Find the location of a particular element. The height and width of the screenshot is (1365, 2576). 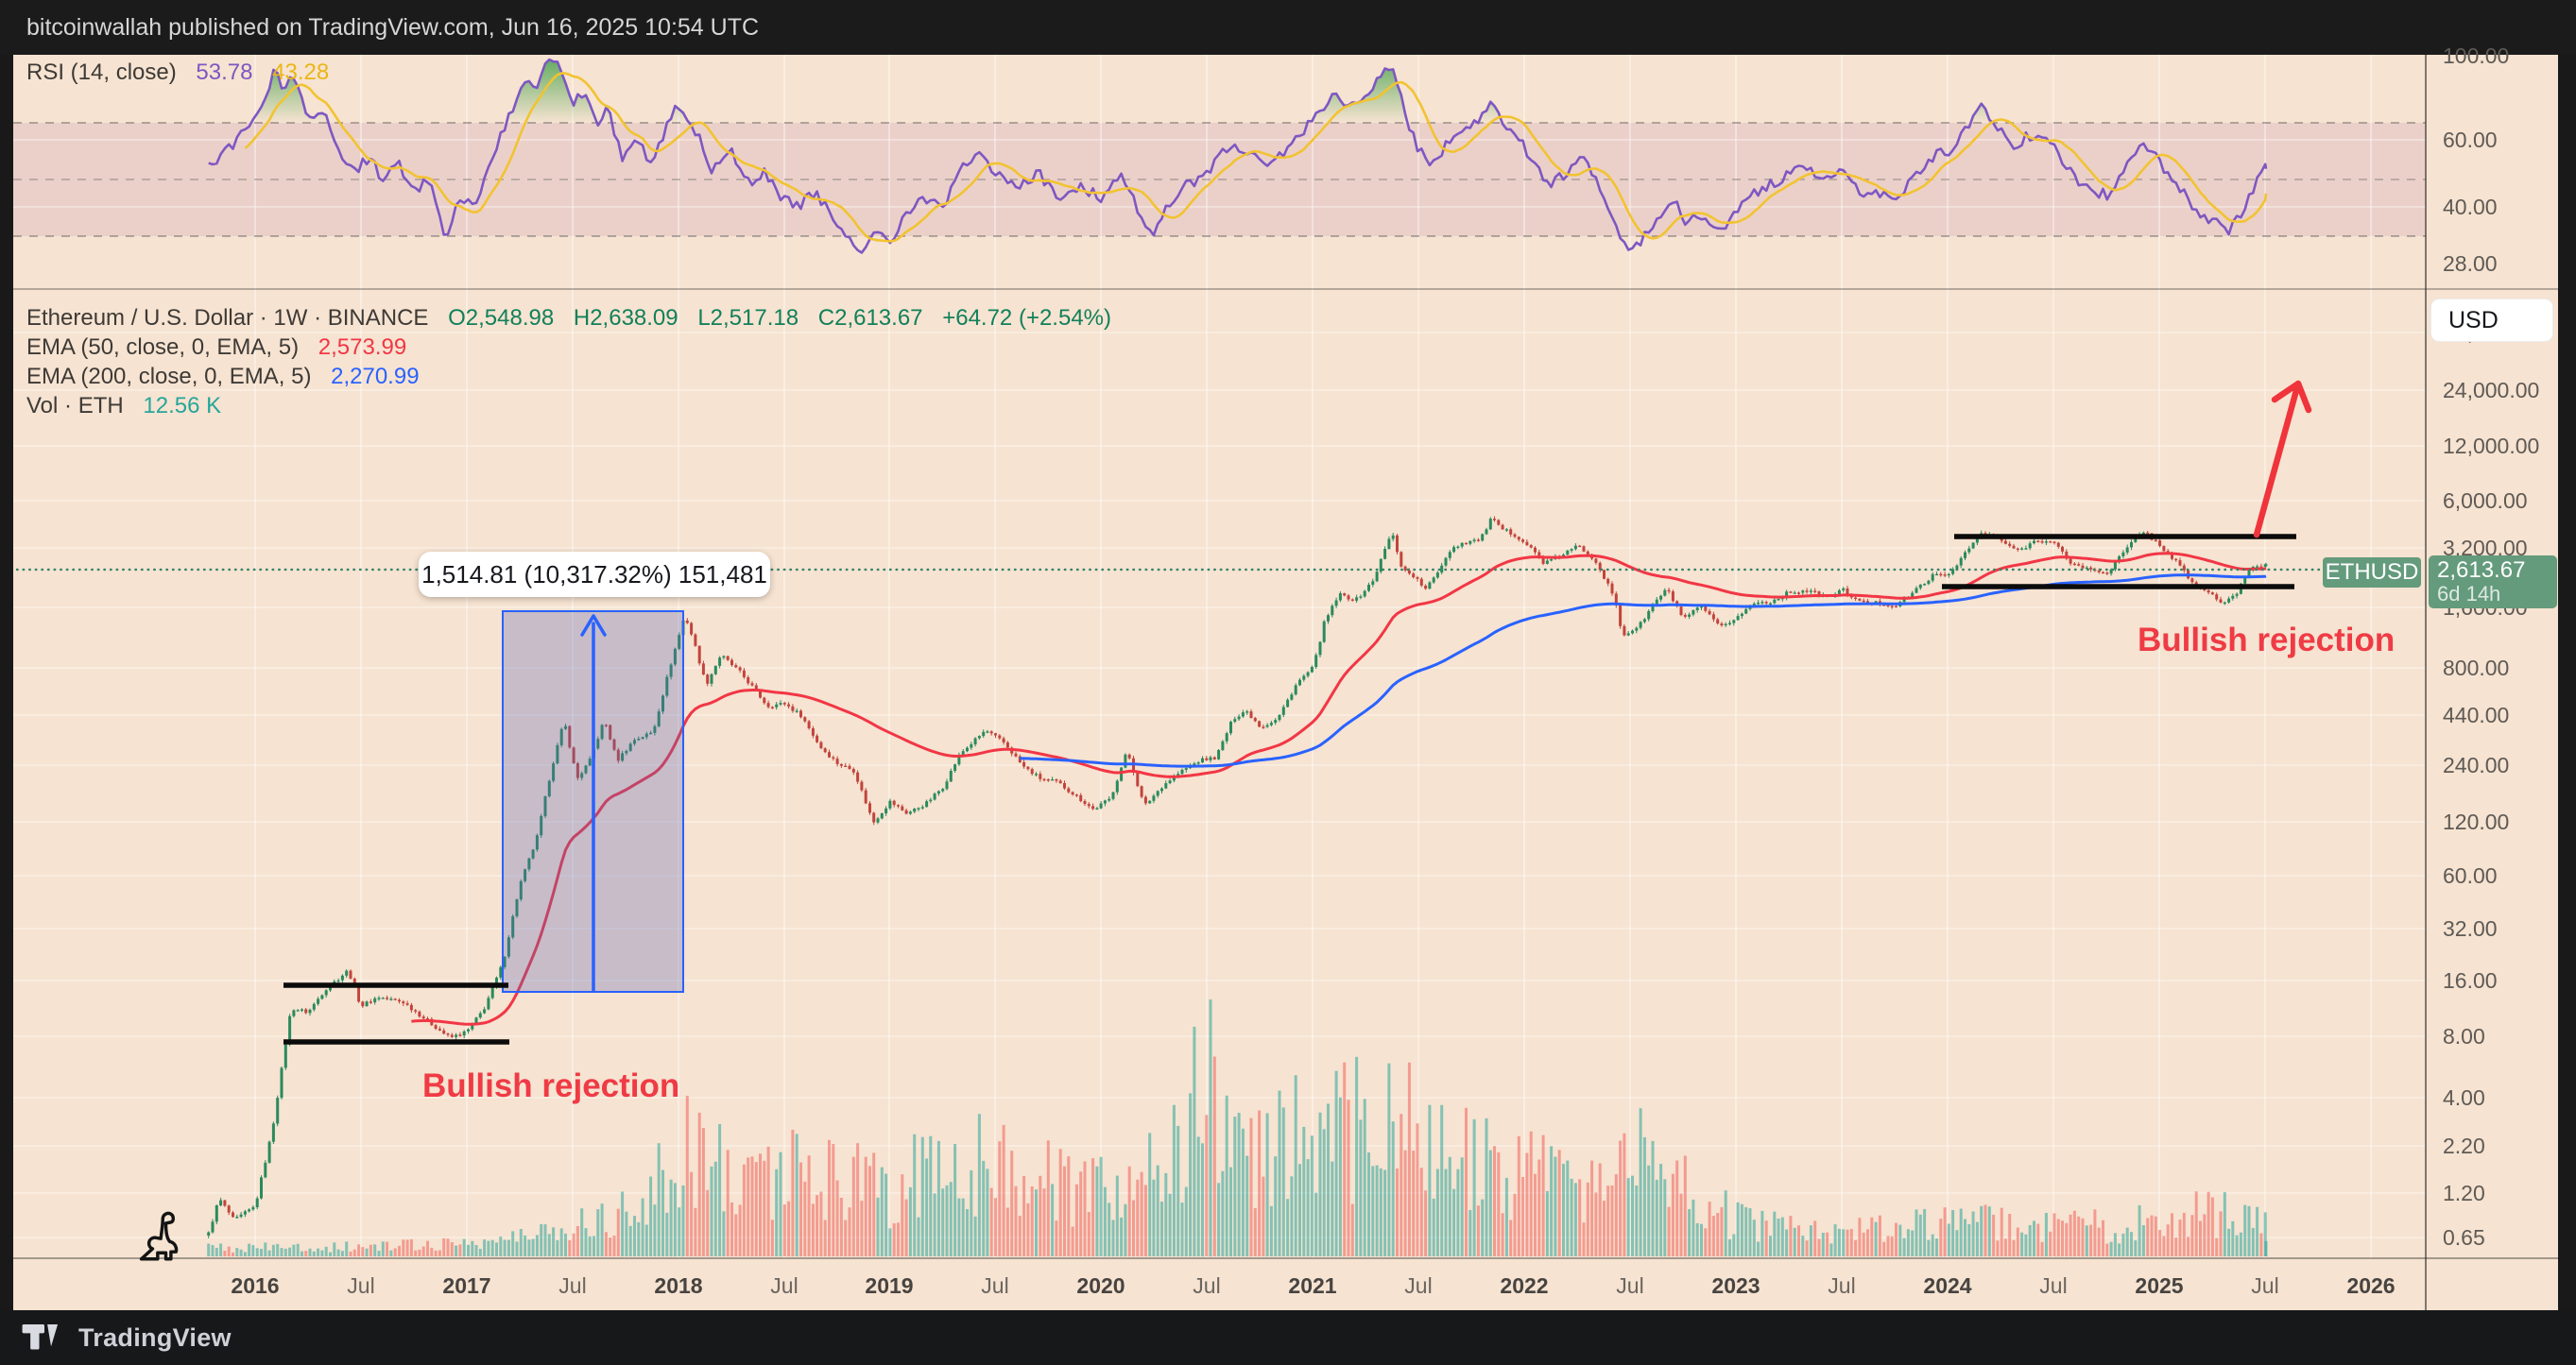

price-axis-label: 120.00 is located at coordinates (2476, 822).